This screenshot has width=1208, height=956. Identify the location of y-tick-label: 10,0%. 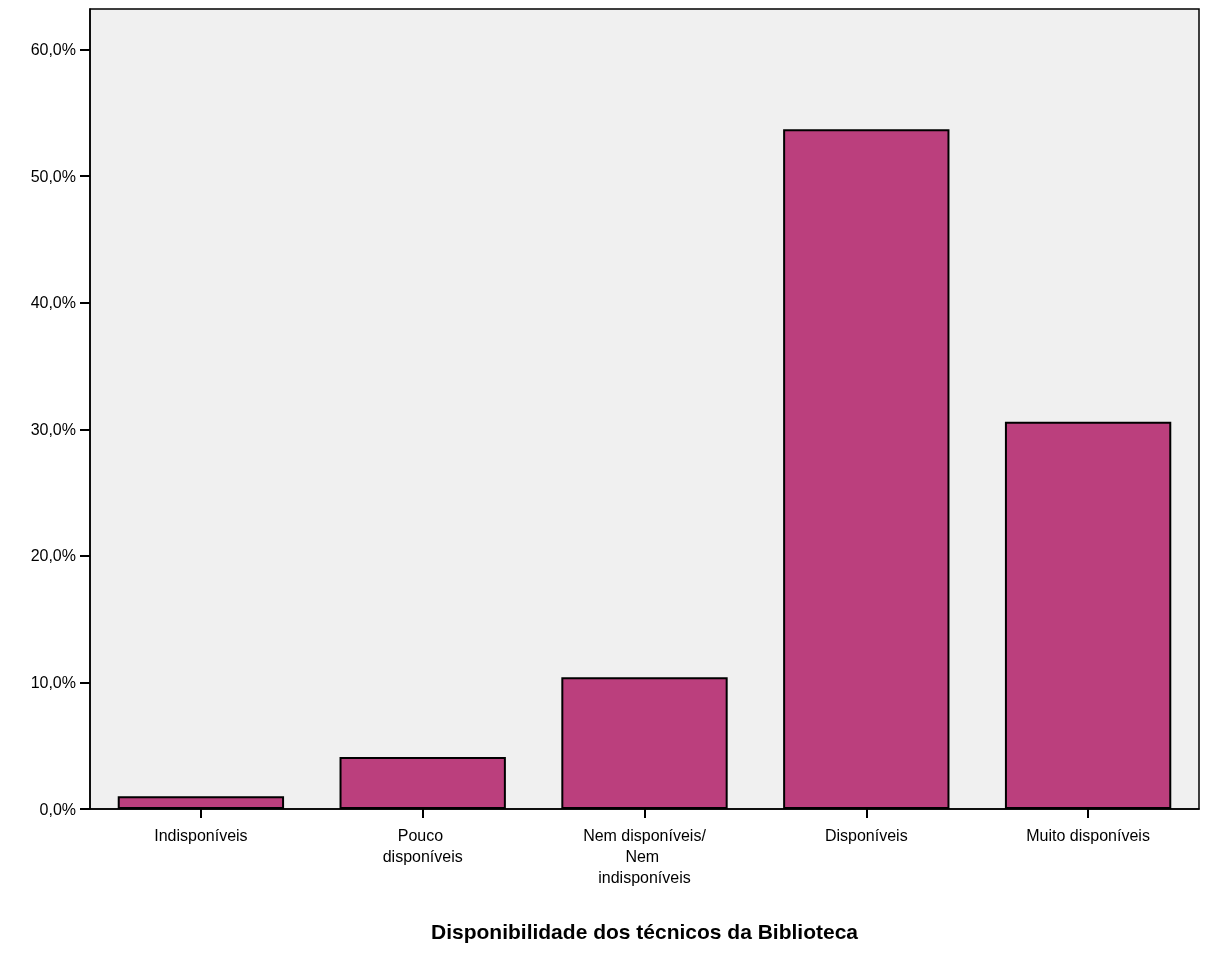
(53, 682).